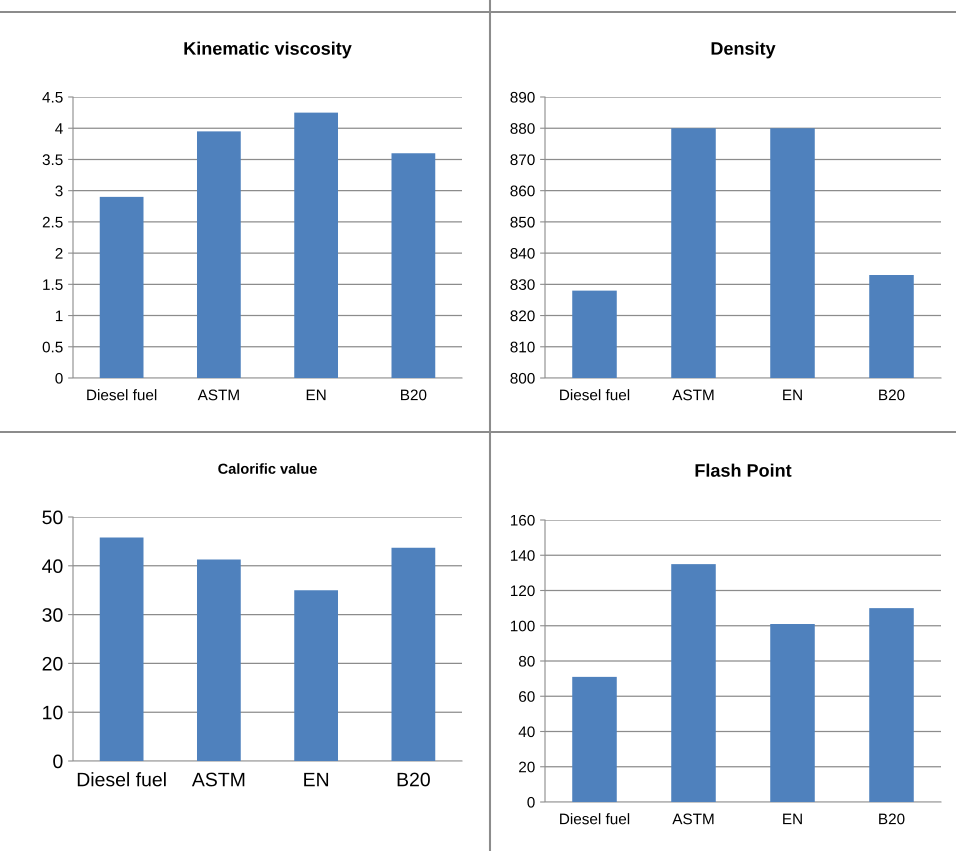  I want to click on y-tick-label: 50, so click(52, 517).